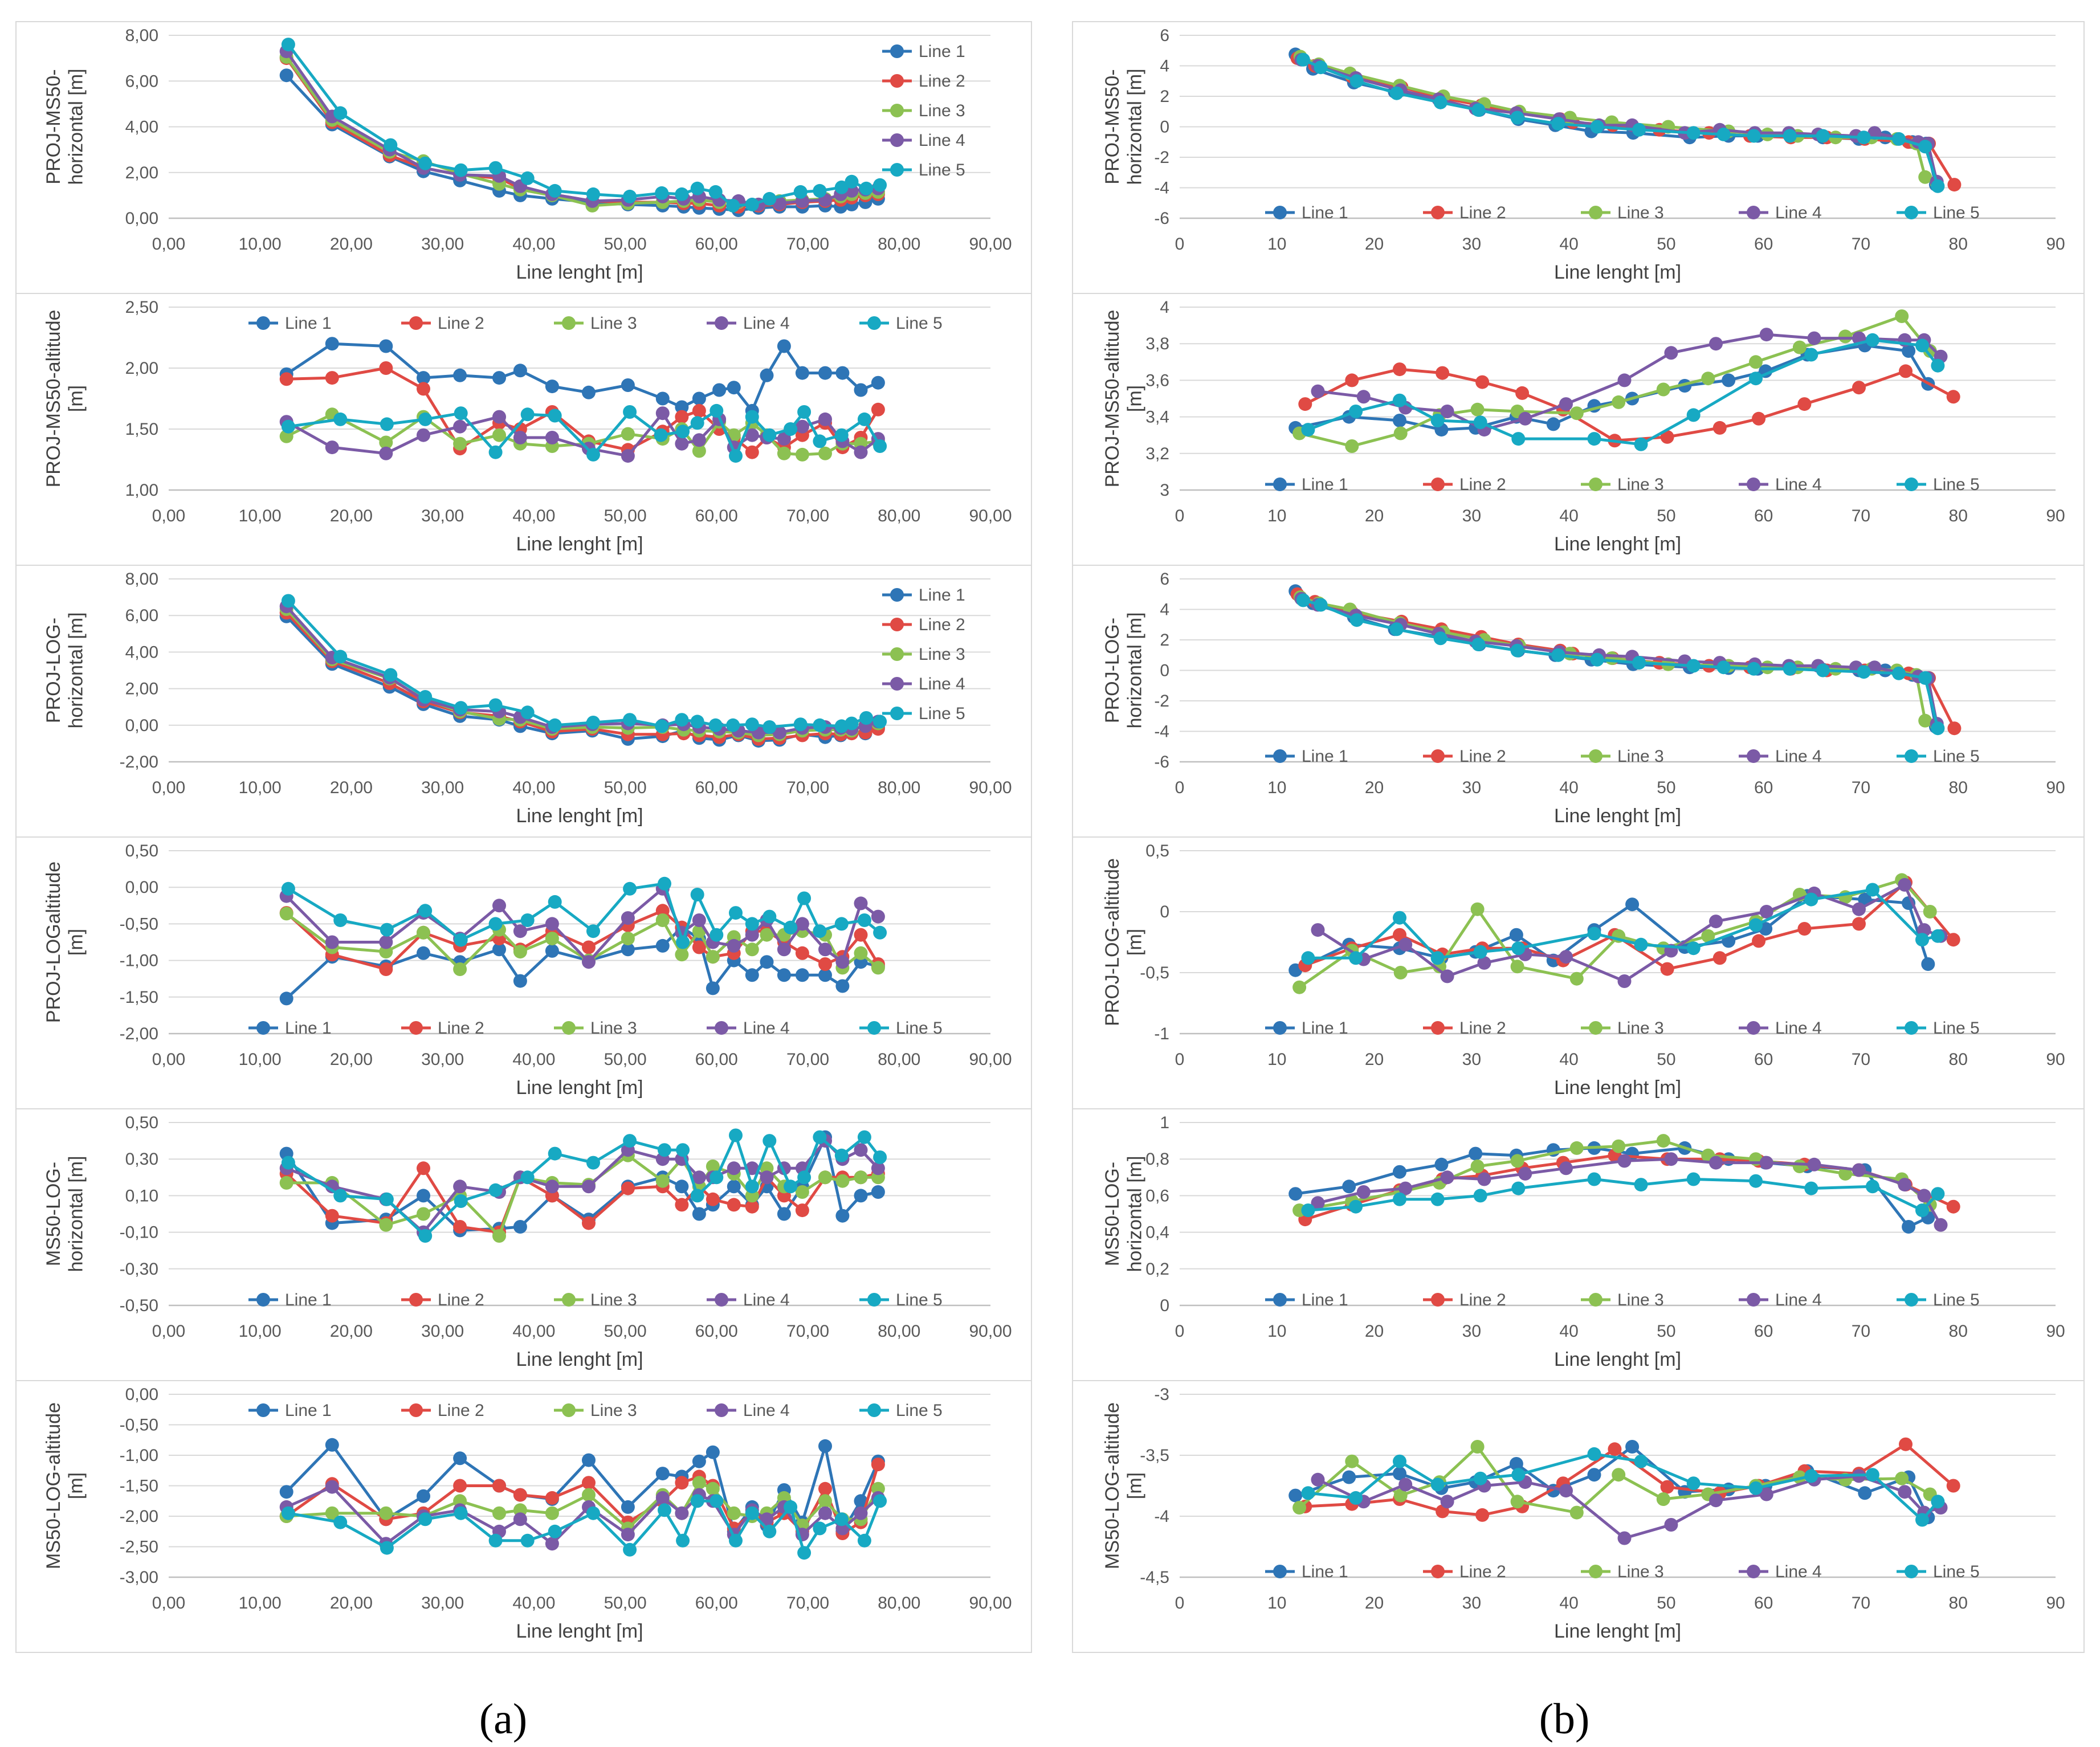  I want to click on y-axis-title: MS50-LOG-altitude[m], so click(1123, 1486).